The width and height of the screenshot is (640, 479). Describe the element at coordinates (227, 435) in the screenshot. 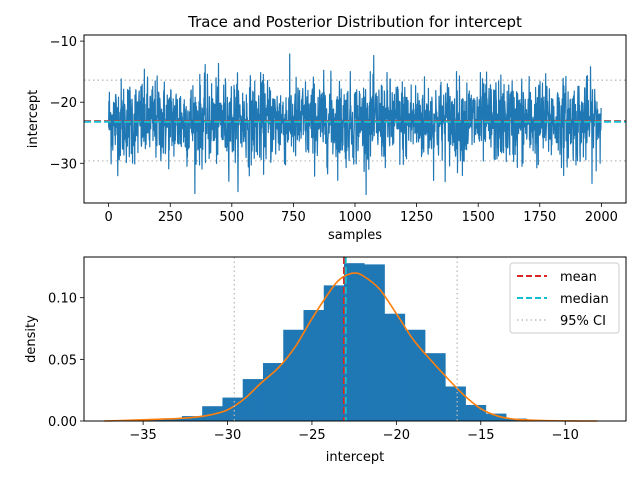

I see `posterior-x-tick-label: −30` at that location.